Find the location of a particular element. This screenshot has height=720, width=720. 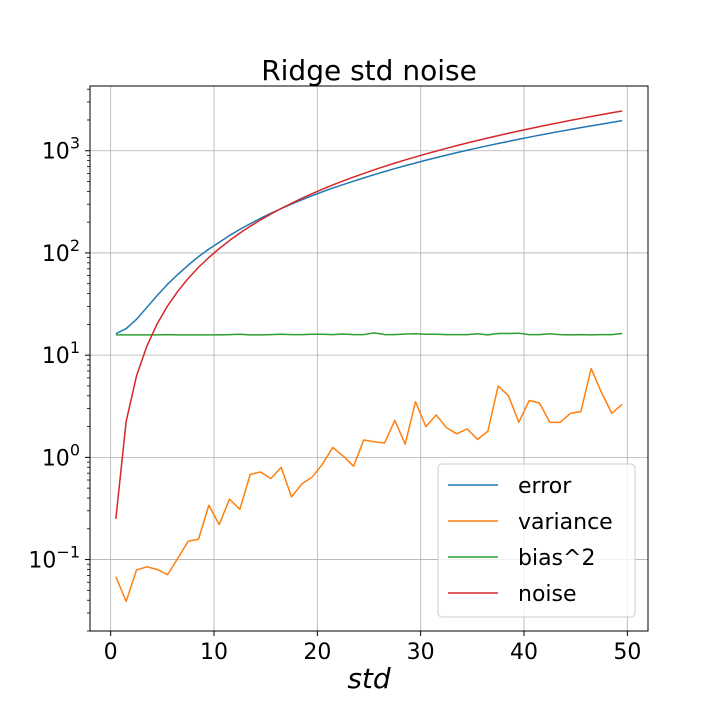

y-axis: 10⁻¹ 10⁰ 10¹ 10² 10³ is located at coordinates (59, 360).